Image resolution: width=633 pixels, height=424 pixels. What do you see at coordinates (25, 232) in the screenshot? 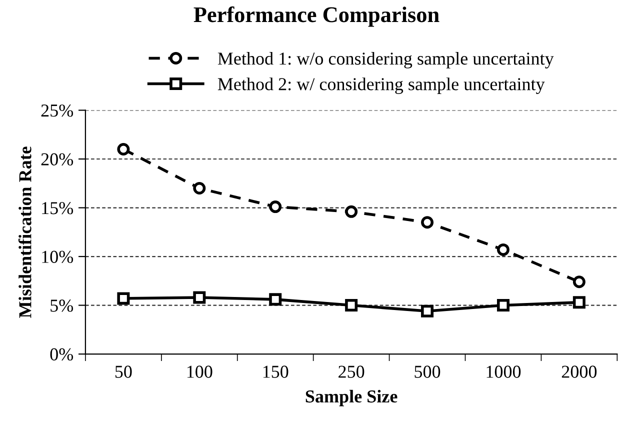
I see `y-axis-title: Misidentification Rate` at bounding box center [25, 232].